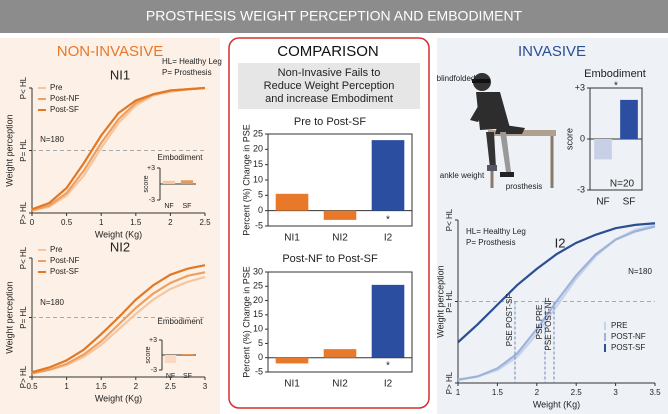  What do you see at coordinates (552, 51) in the screenshot?
I see `section-title: INVASIVE` at bounding box center [552, 51].